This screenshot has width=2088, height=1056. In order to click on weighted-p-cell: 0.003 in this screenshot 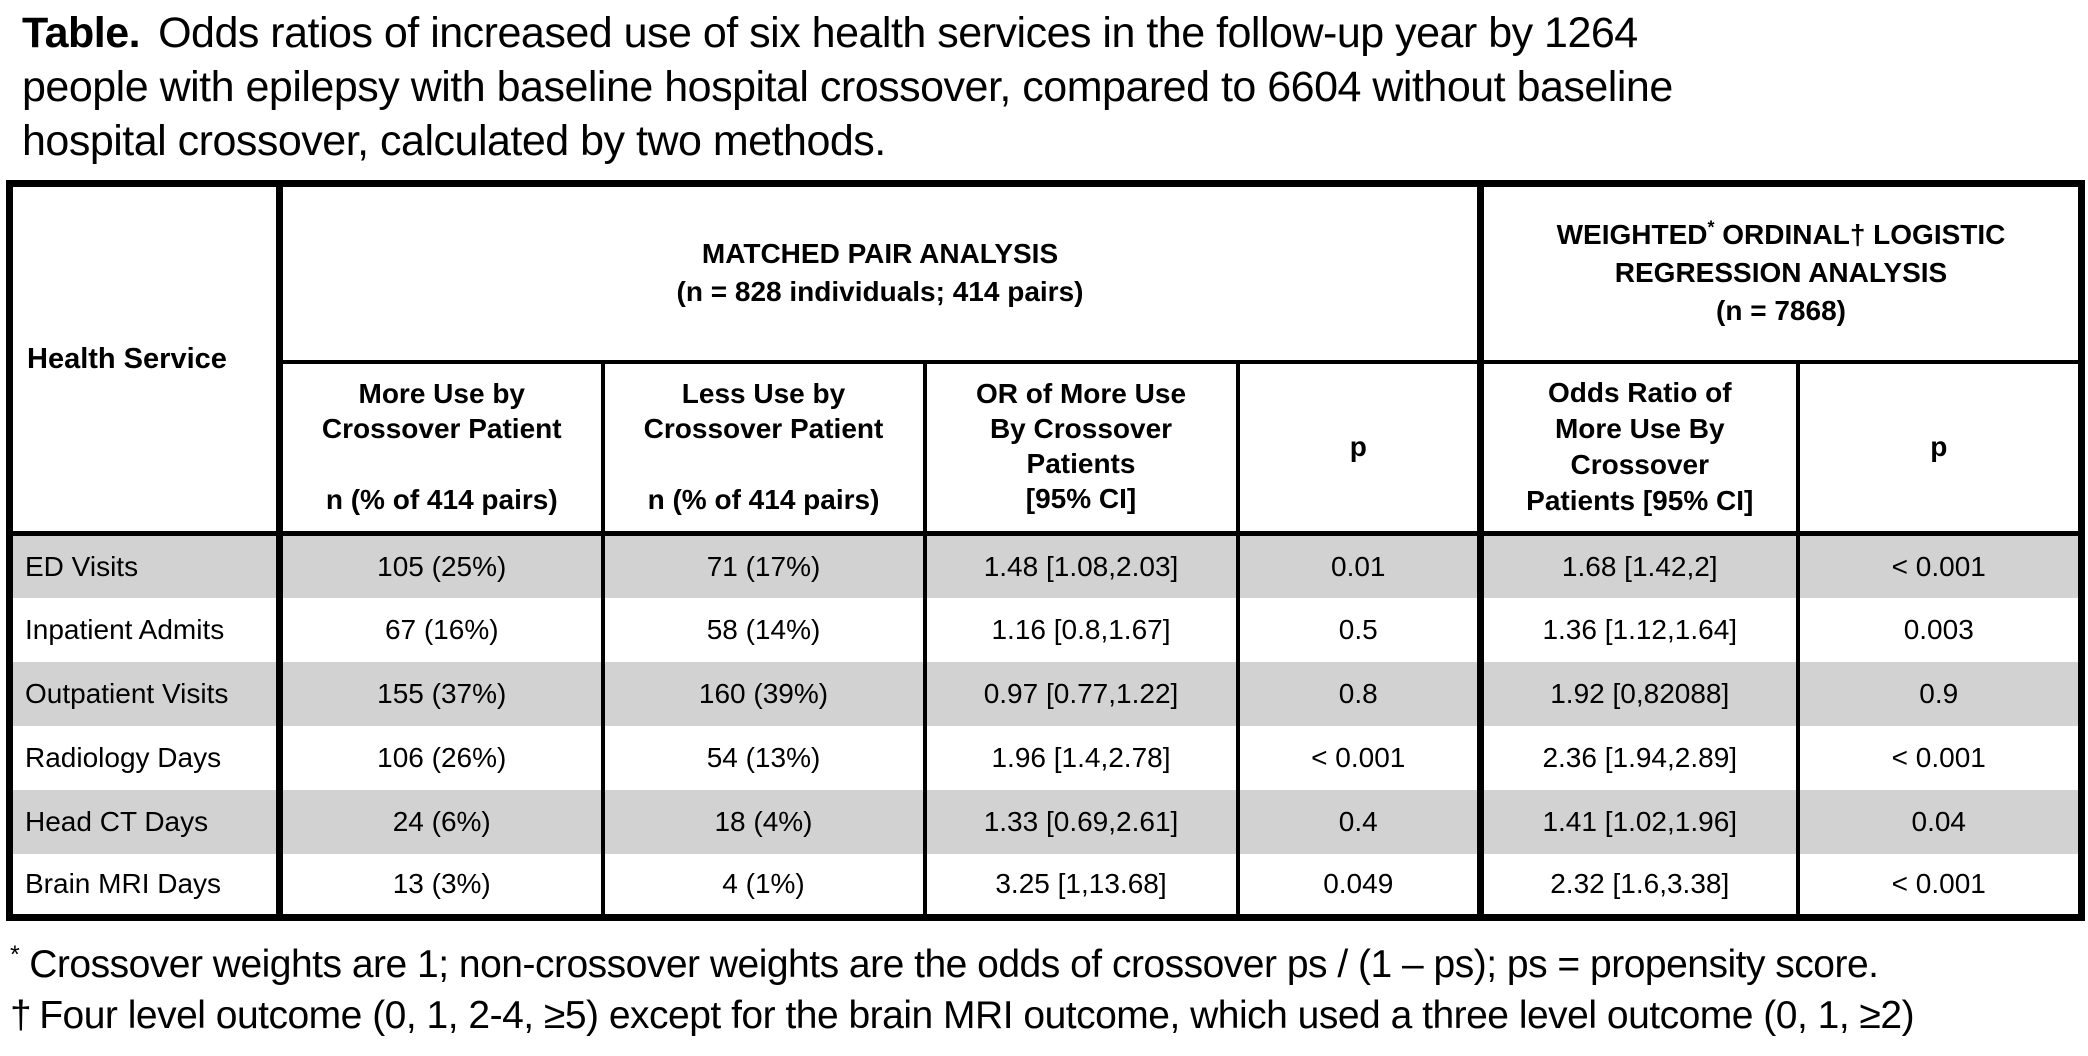, I will do `click(1938, 629)`.